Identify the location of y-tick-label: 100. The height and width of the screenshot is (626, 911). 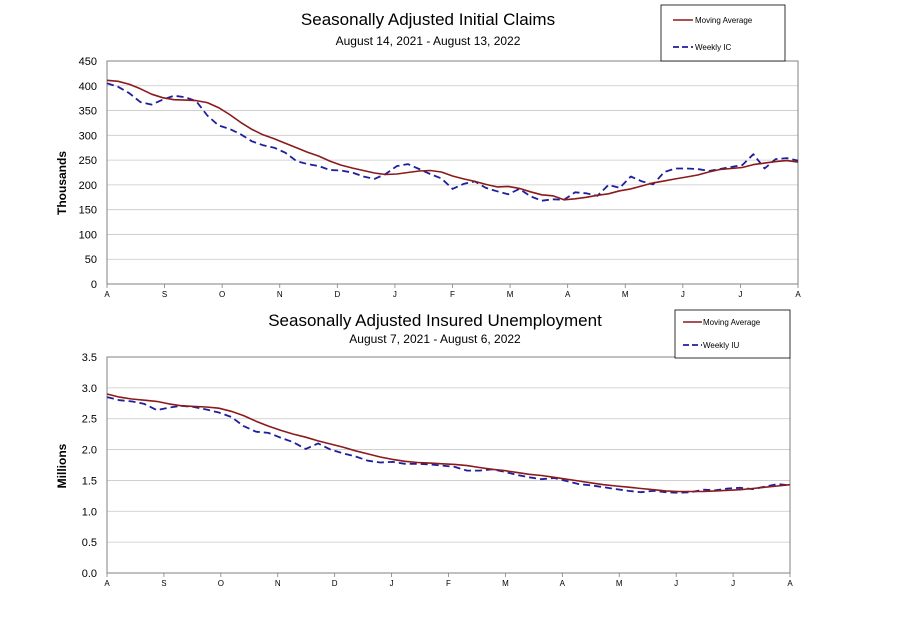
(88, 235).